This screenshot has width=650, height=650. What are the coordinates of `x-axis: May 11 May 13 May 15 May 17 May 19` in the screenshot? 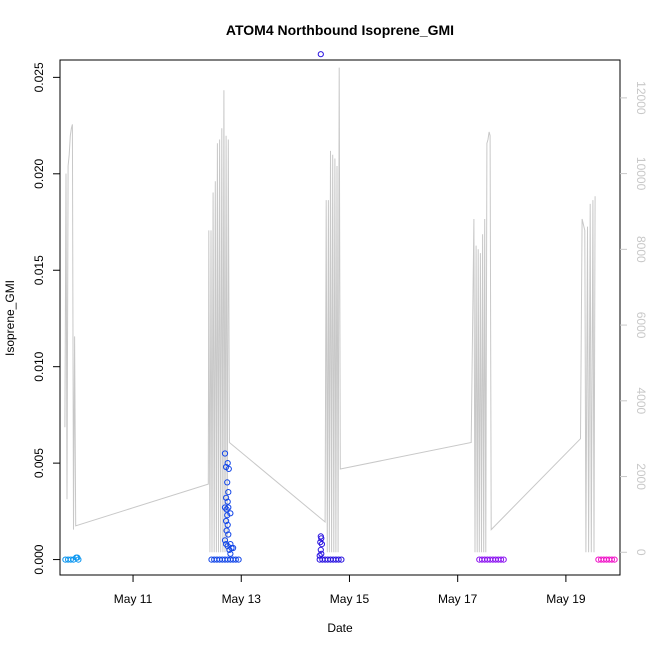 It's located at (350, 590).